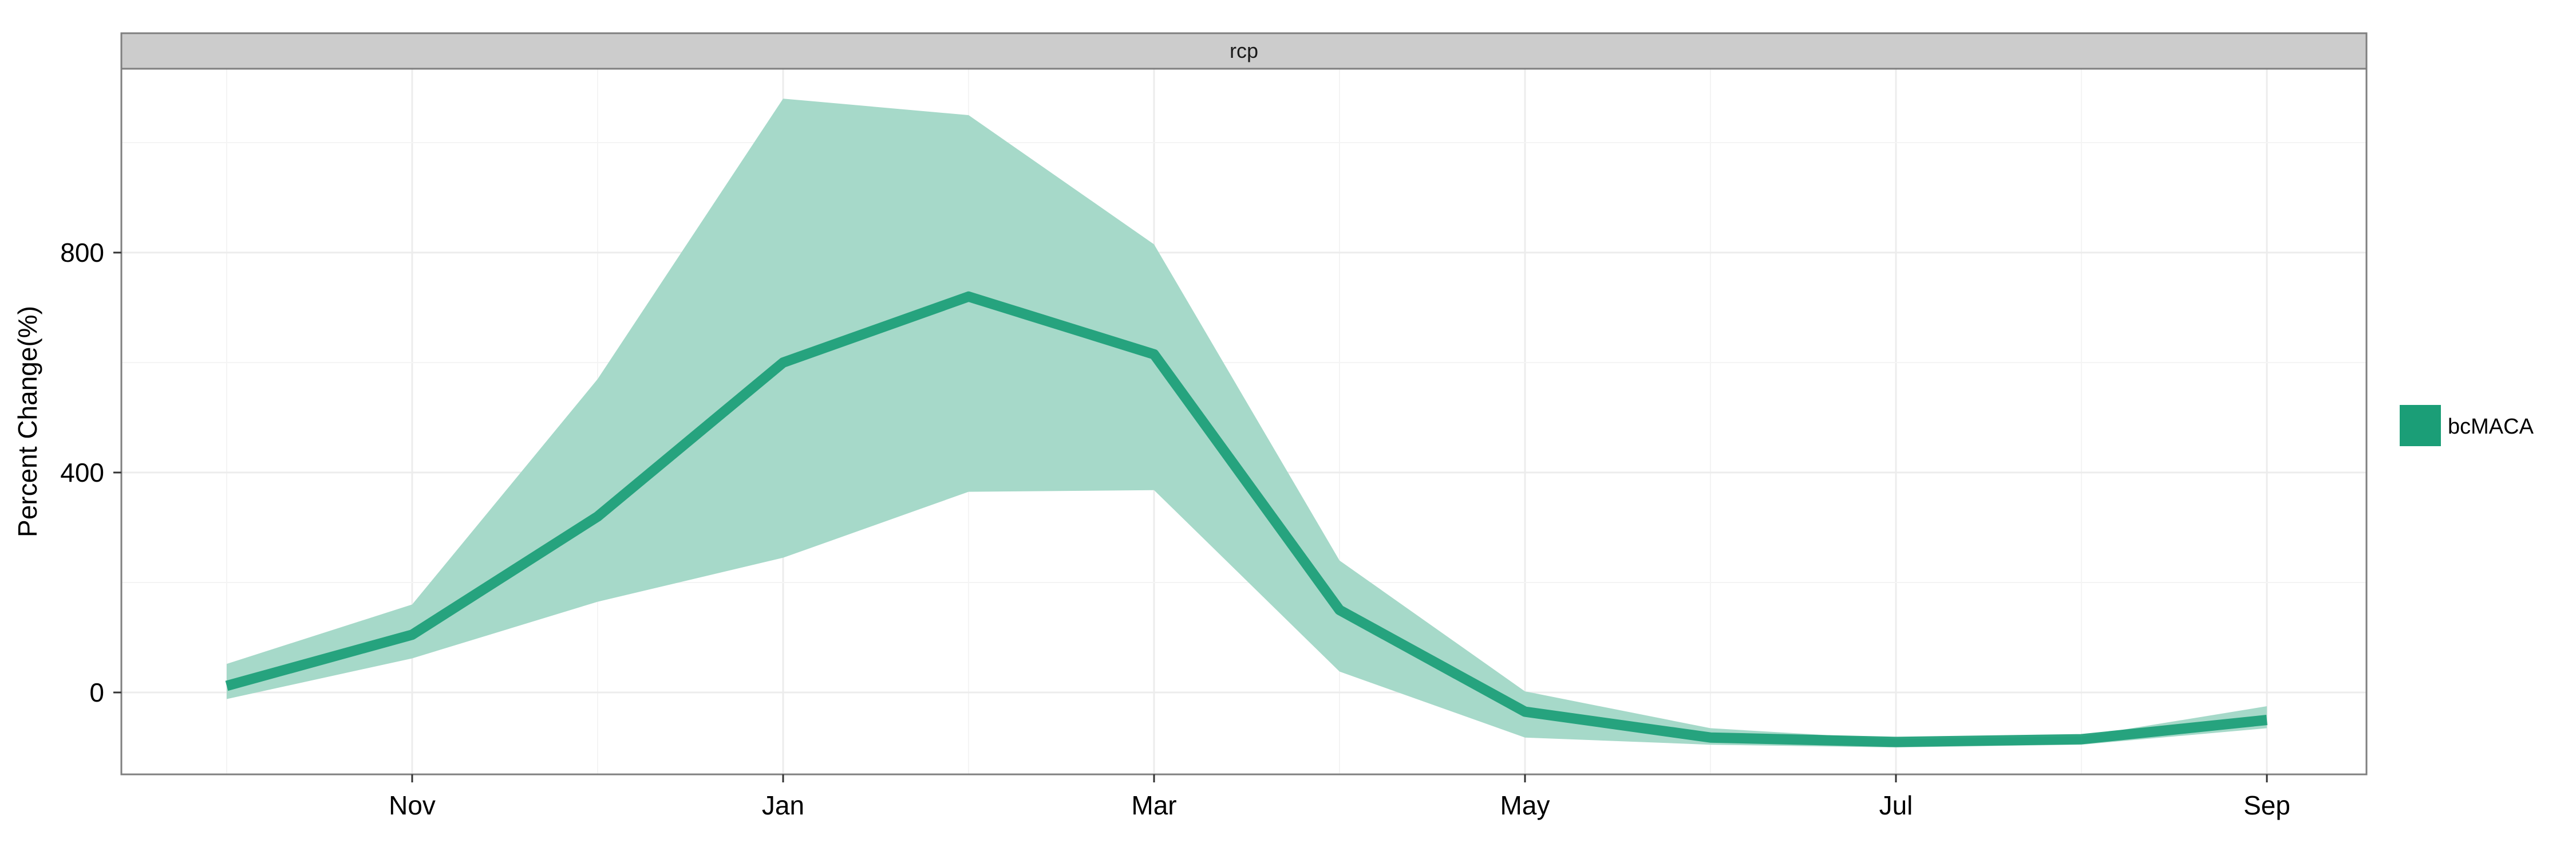 The height and width of the screenshot is (862, 2576). I want to click on y-tick-label-0: 0, so click(96, 693).